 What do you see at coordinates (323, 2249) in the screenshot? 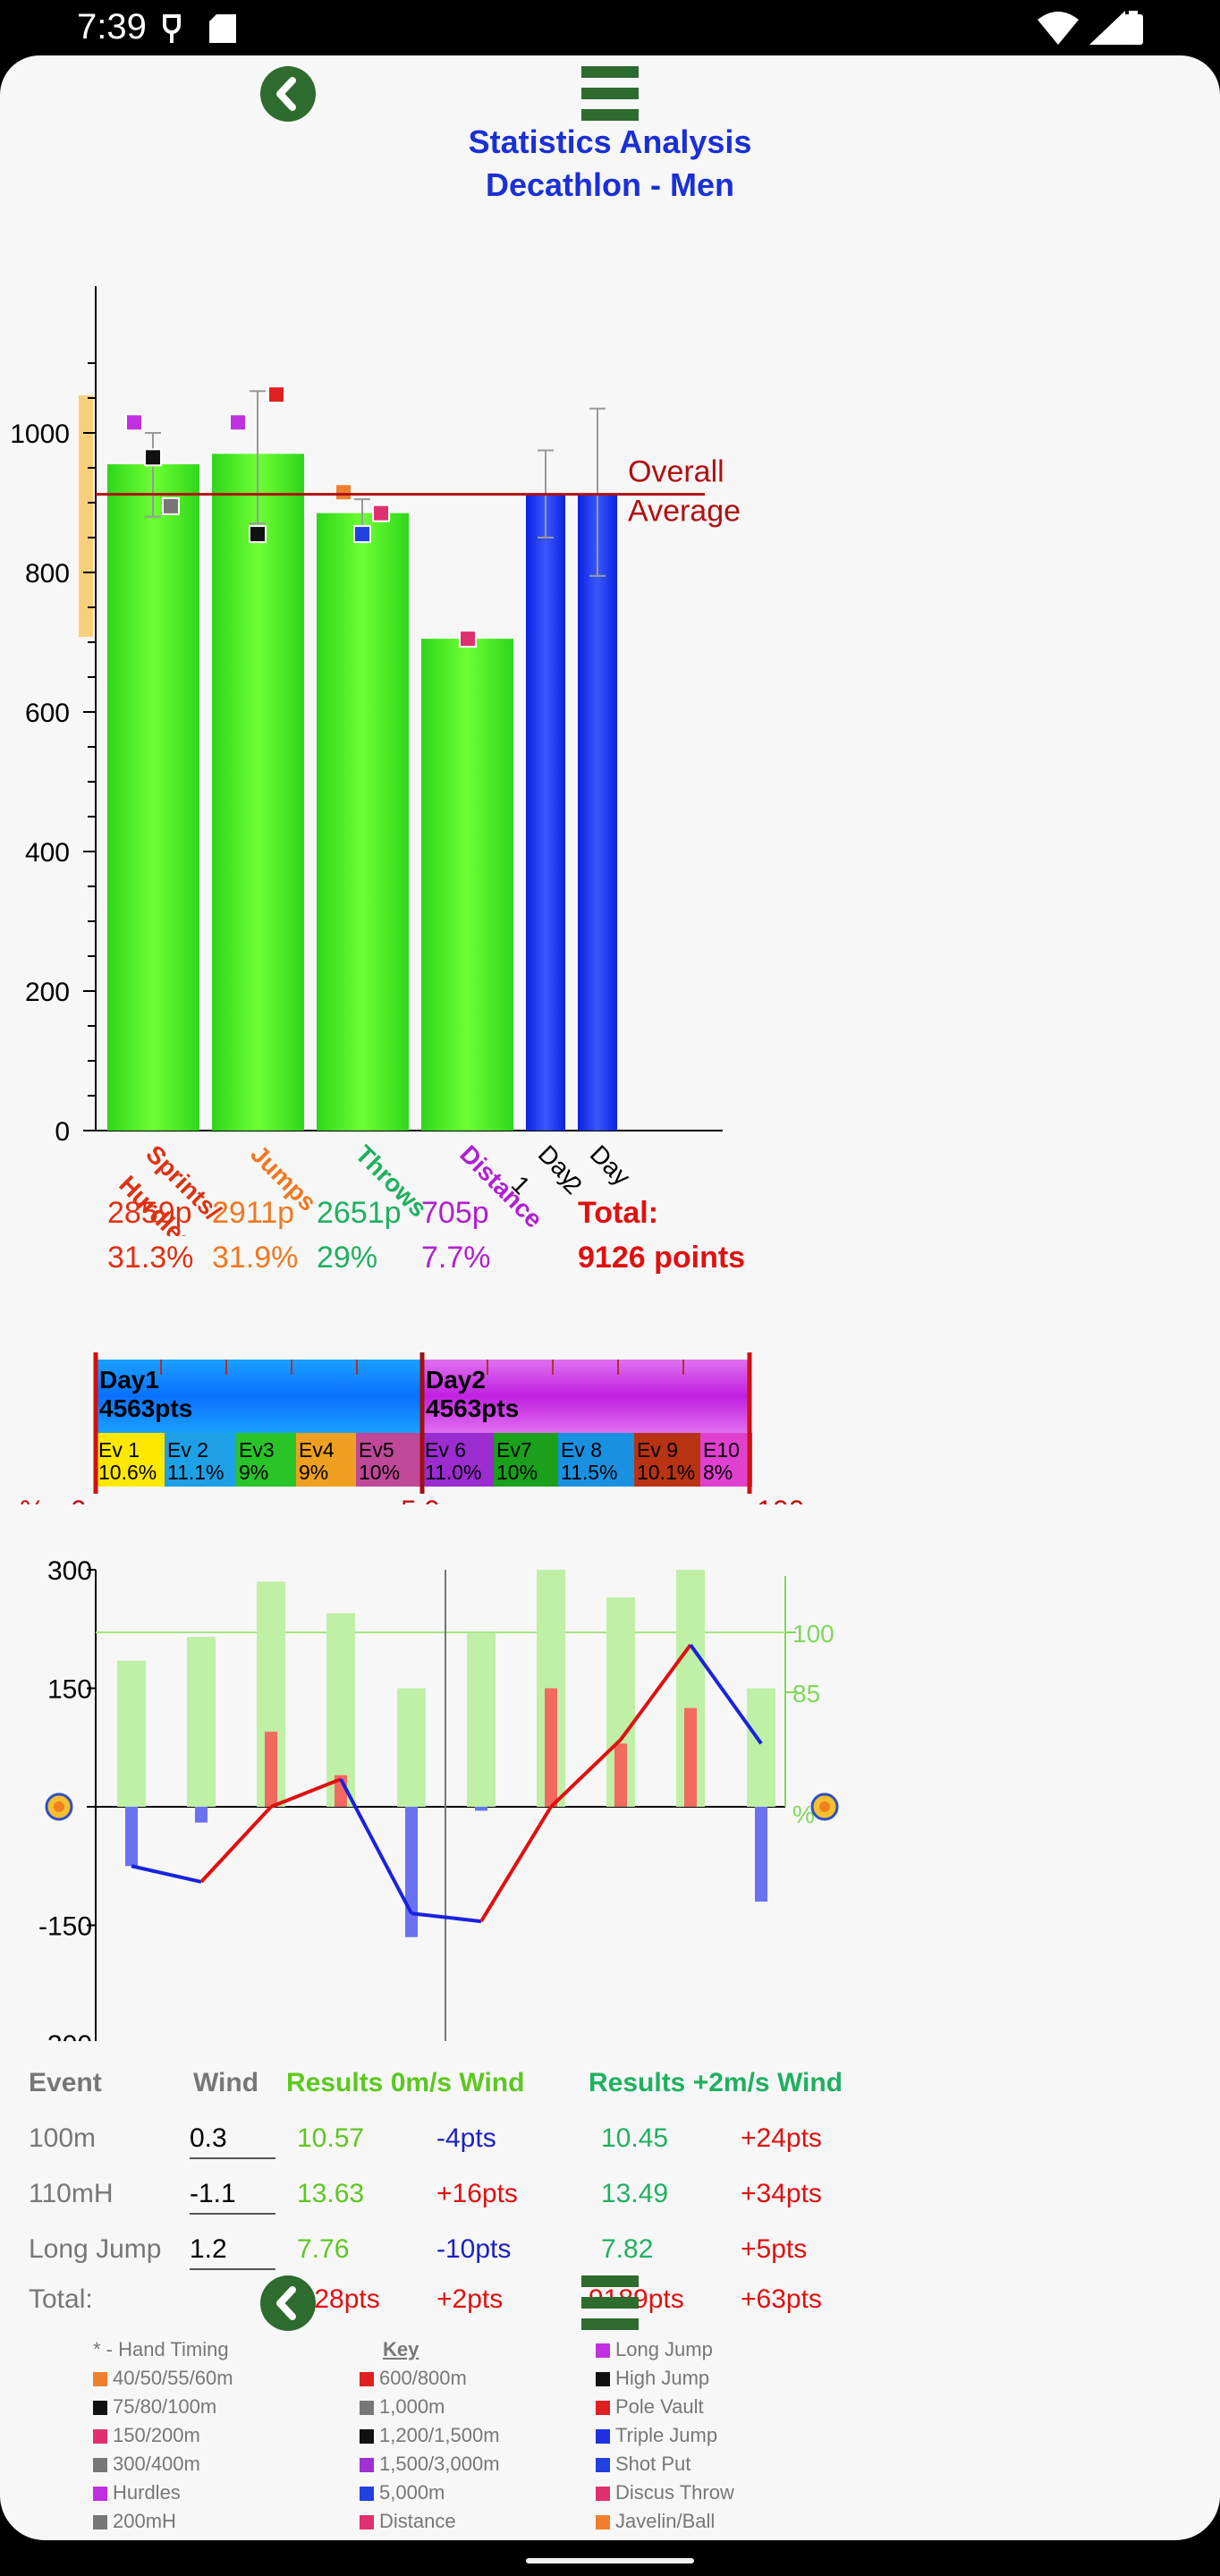
I see `row-result-0: 7.76` at bounding box center [323, 2249].